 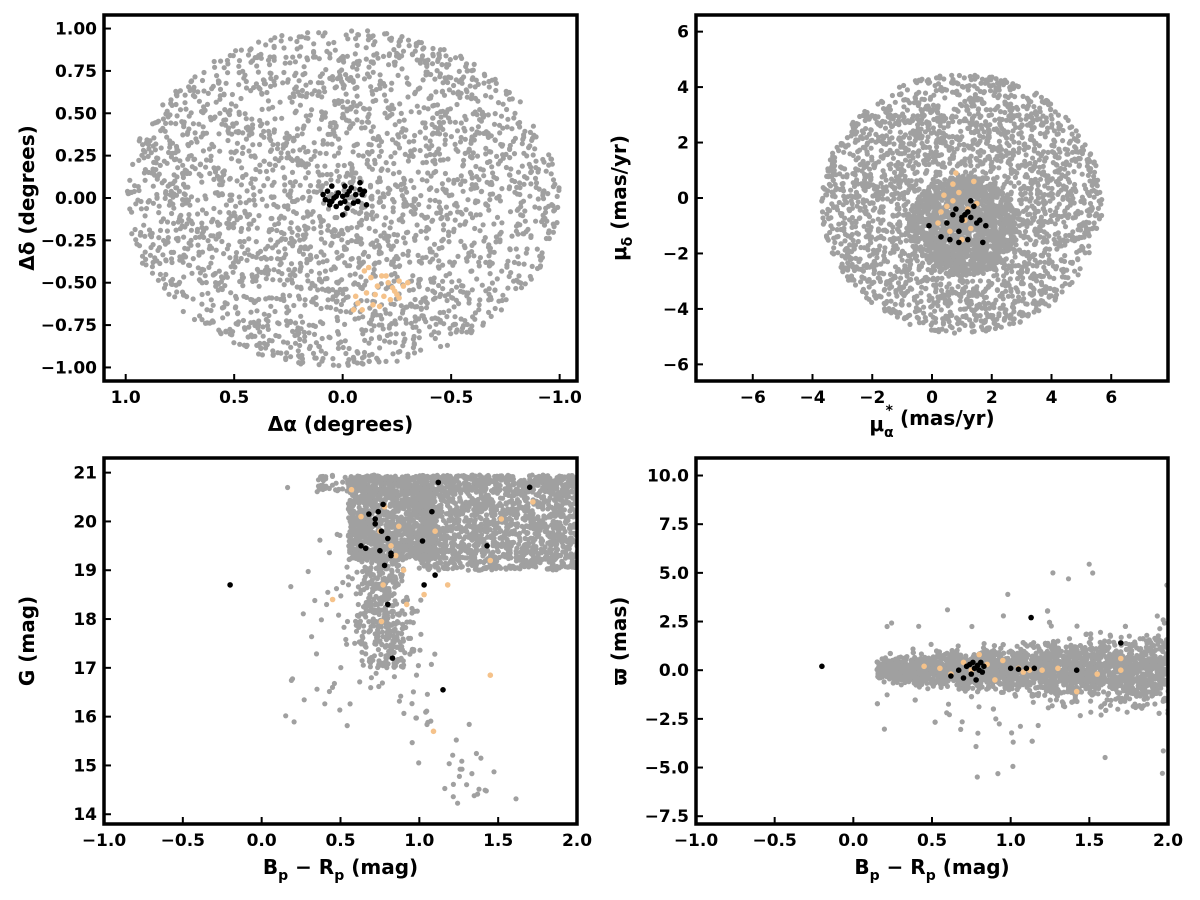 I want to click on candidate-point, so click(x=386, y=276).